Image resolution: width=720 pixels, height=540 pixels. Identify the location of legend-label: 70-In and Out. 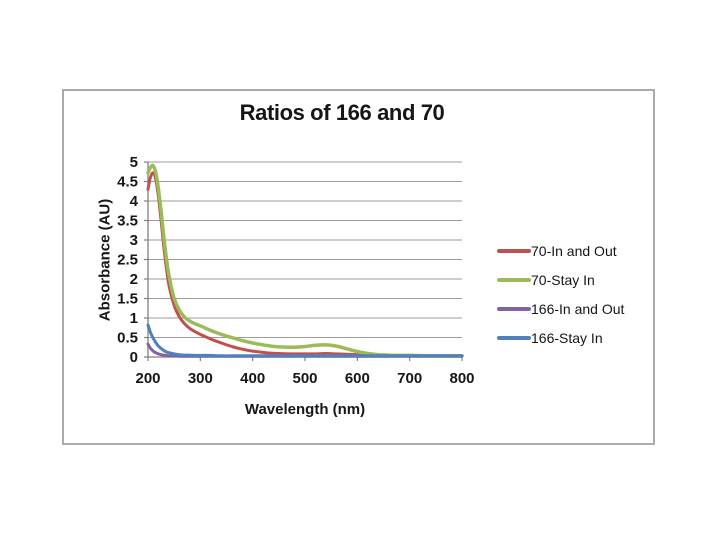
(574, 250).